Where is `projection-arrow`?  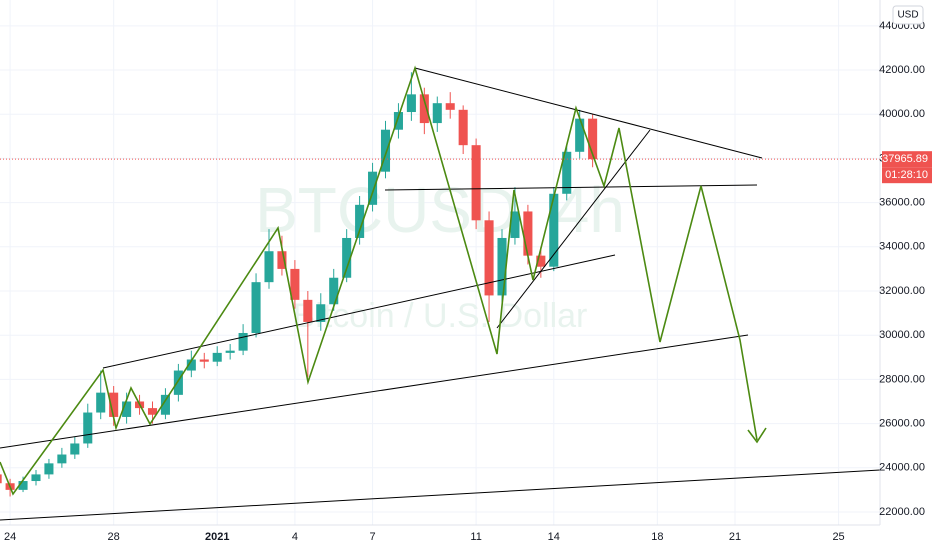 projection-arrow is located at coordinates (757, 435).